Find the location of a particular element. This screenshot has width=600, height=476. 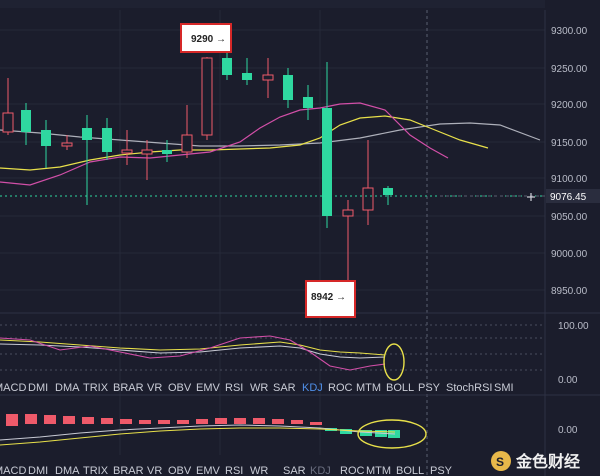

indicator-axis-tick: 100.00 is located at coordinates (573, 326).